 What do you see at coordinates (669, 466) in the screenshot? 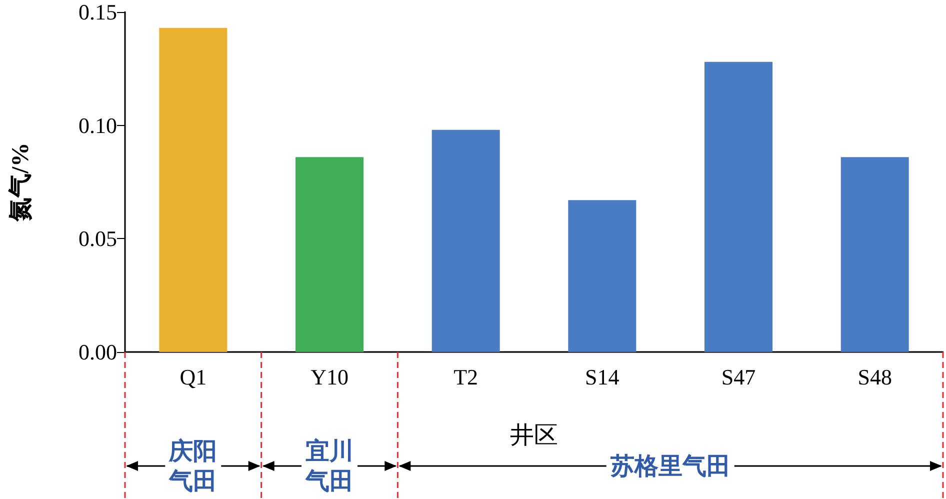
I see `text: 苏格里气田` at bounding box center [669, 466].